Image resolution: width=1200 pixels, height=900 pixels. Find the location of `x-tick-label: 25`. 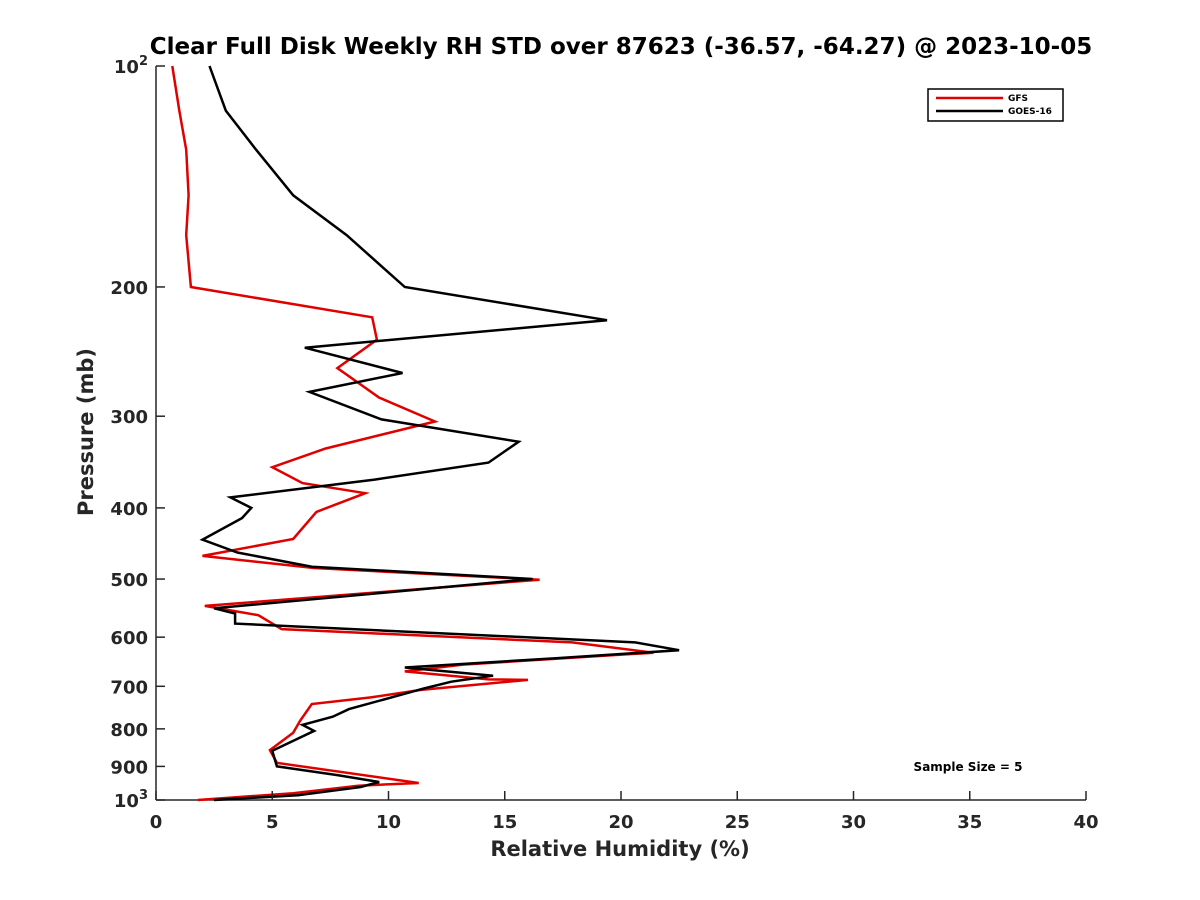

x-tick-label: 25 is located at coordinates (737, 822).